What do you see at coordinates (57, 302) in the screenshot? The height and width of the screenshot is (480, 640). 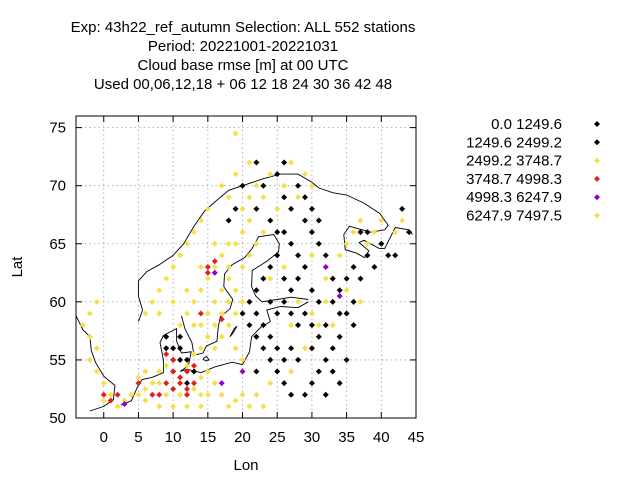 I see `y-tick-label: 60` at bounding box center [57, 302].